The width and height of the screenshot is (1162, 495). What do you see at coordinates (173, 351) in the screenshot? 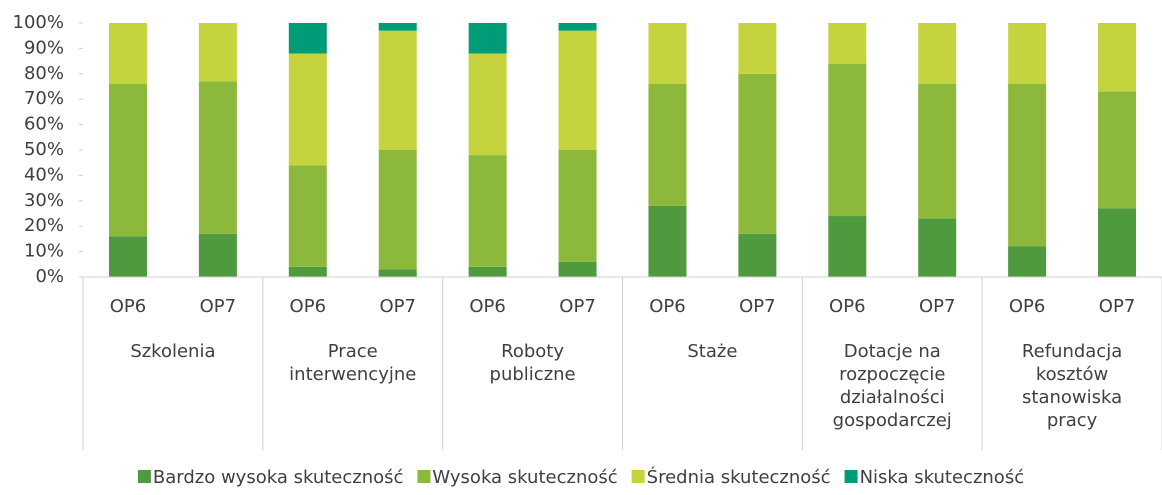
I see `group-label: Szkolenia` at bounding box center [173, 351].